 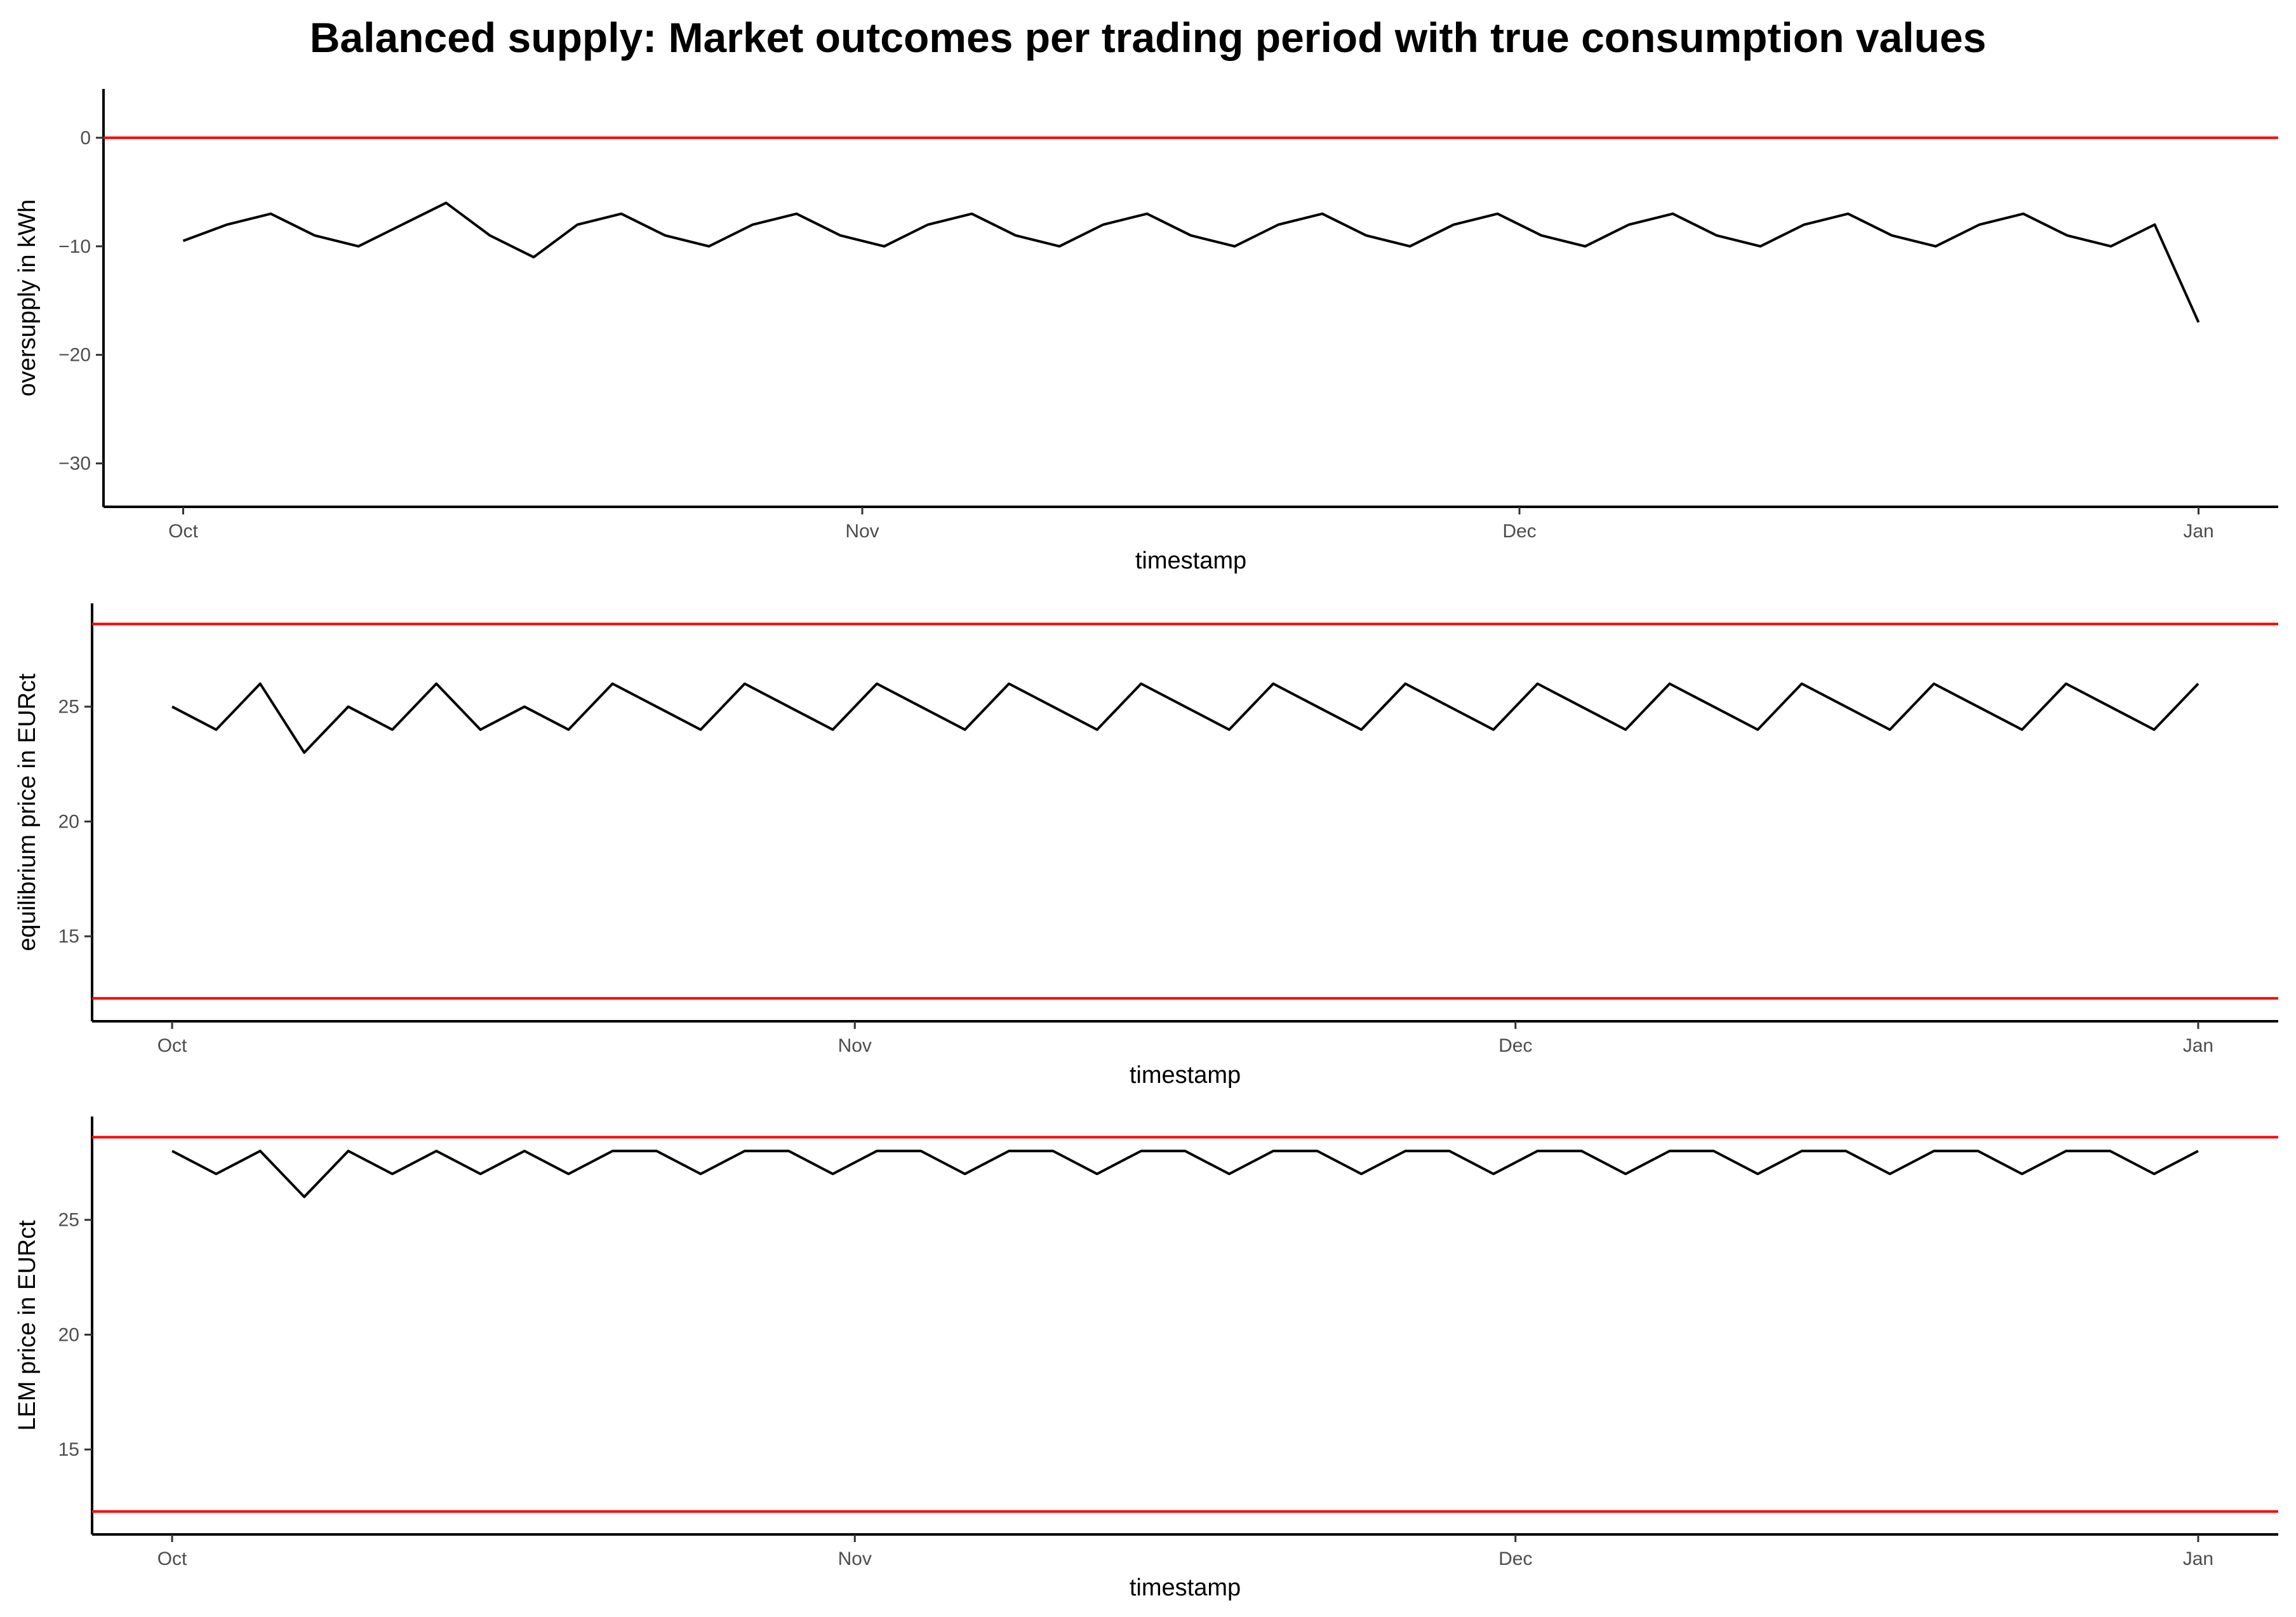 I want to click on y-tick-label: 0, so click(x=85, y=138).